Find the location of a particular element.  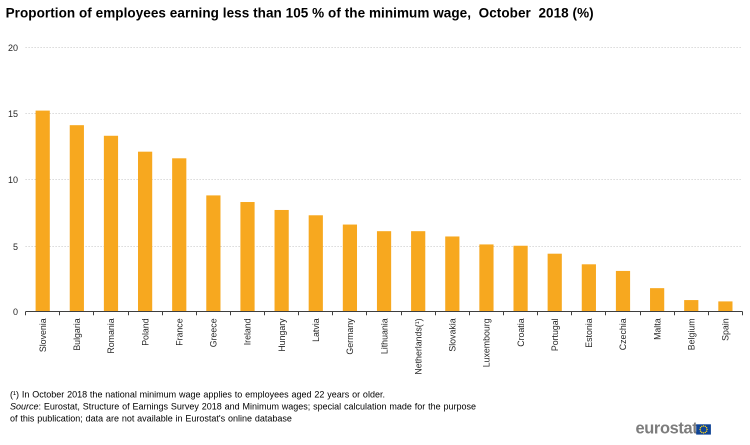

svg-text: 20 is located at coordinates (13, 48).